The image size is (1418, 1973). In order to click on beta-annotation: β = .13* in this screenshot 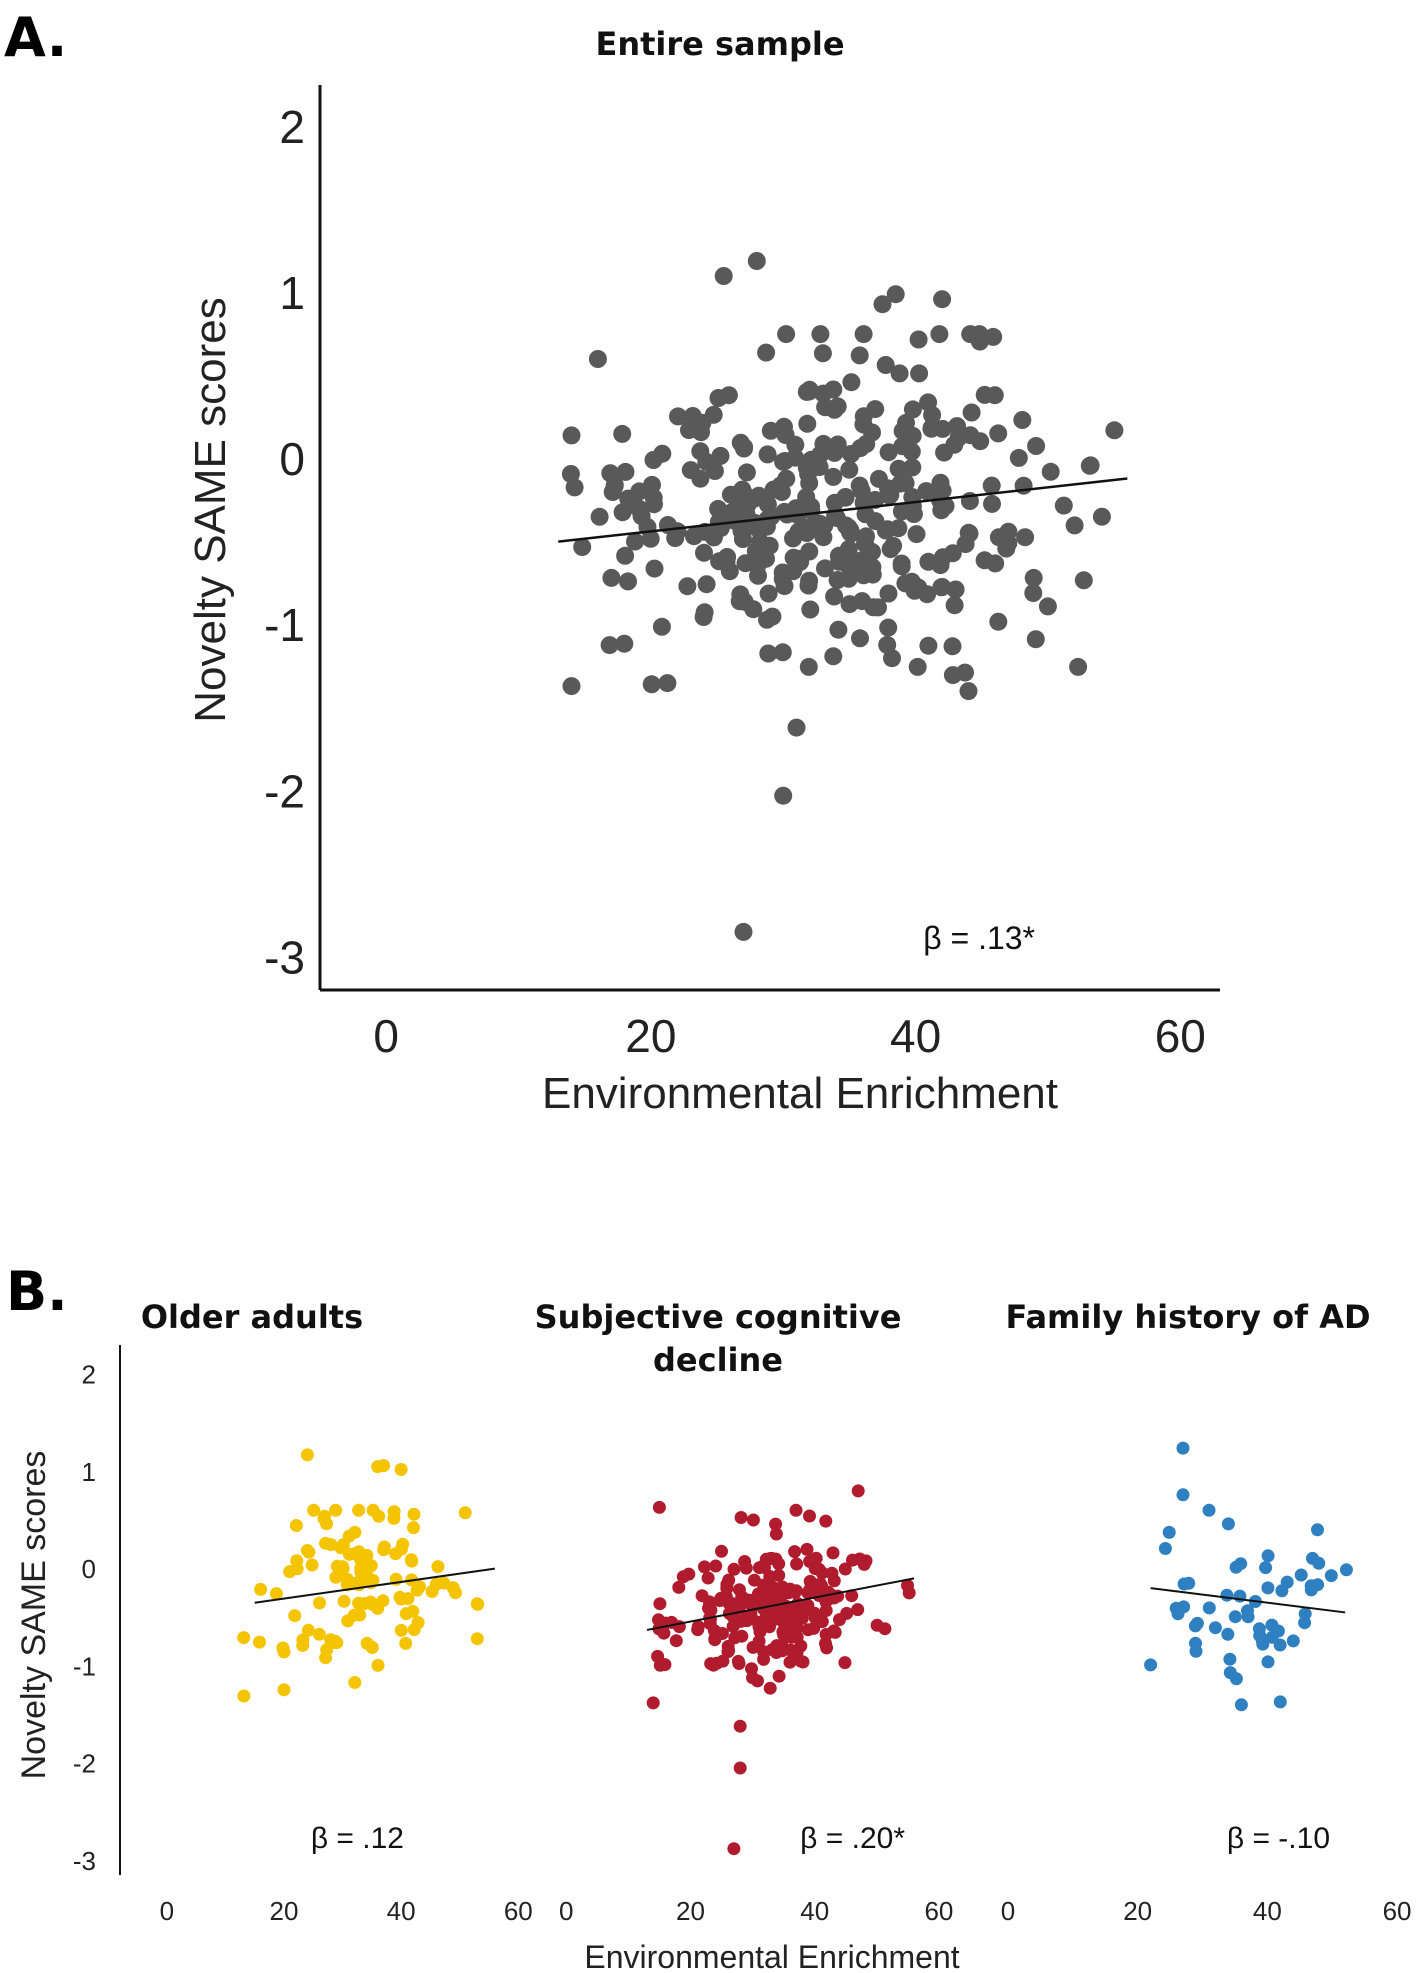, I will do `click(979, 938)`.